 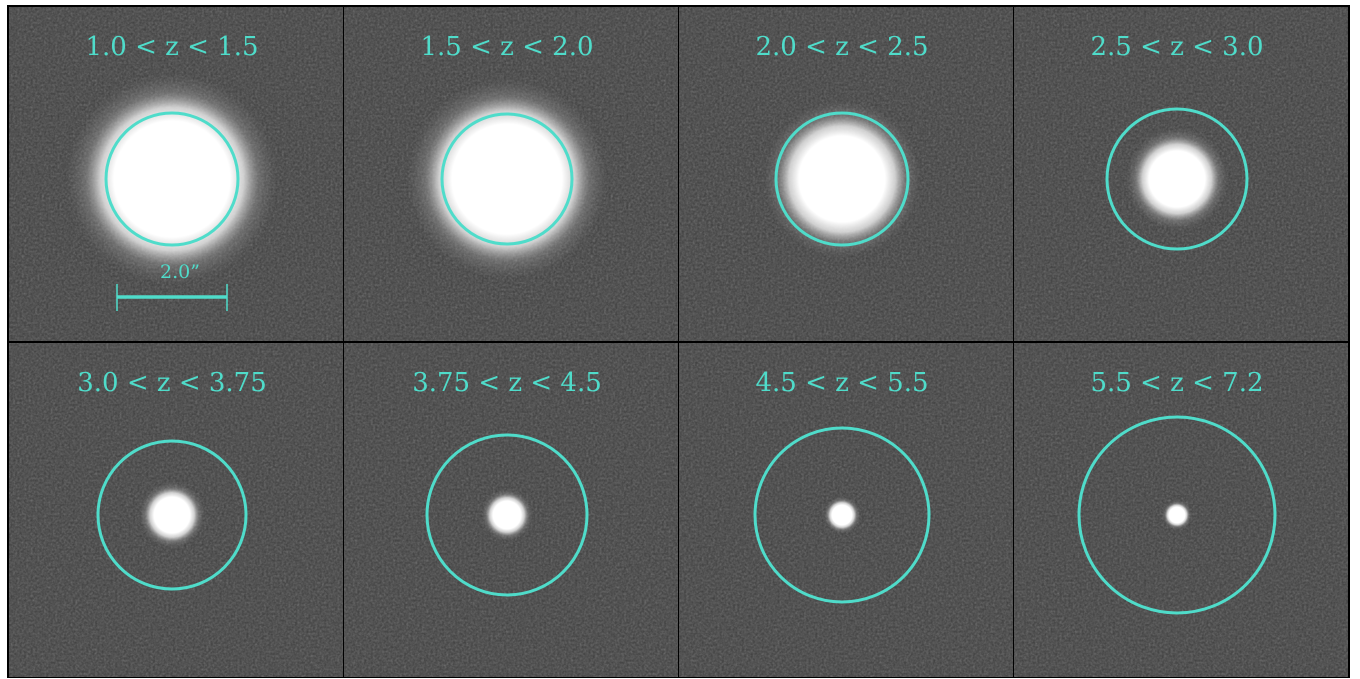 What do you see at coordinates (841, 383) in the screenshot?
I see `panel-label: 4.5 < z < 5.5` at bounding box center [841, 383].